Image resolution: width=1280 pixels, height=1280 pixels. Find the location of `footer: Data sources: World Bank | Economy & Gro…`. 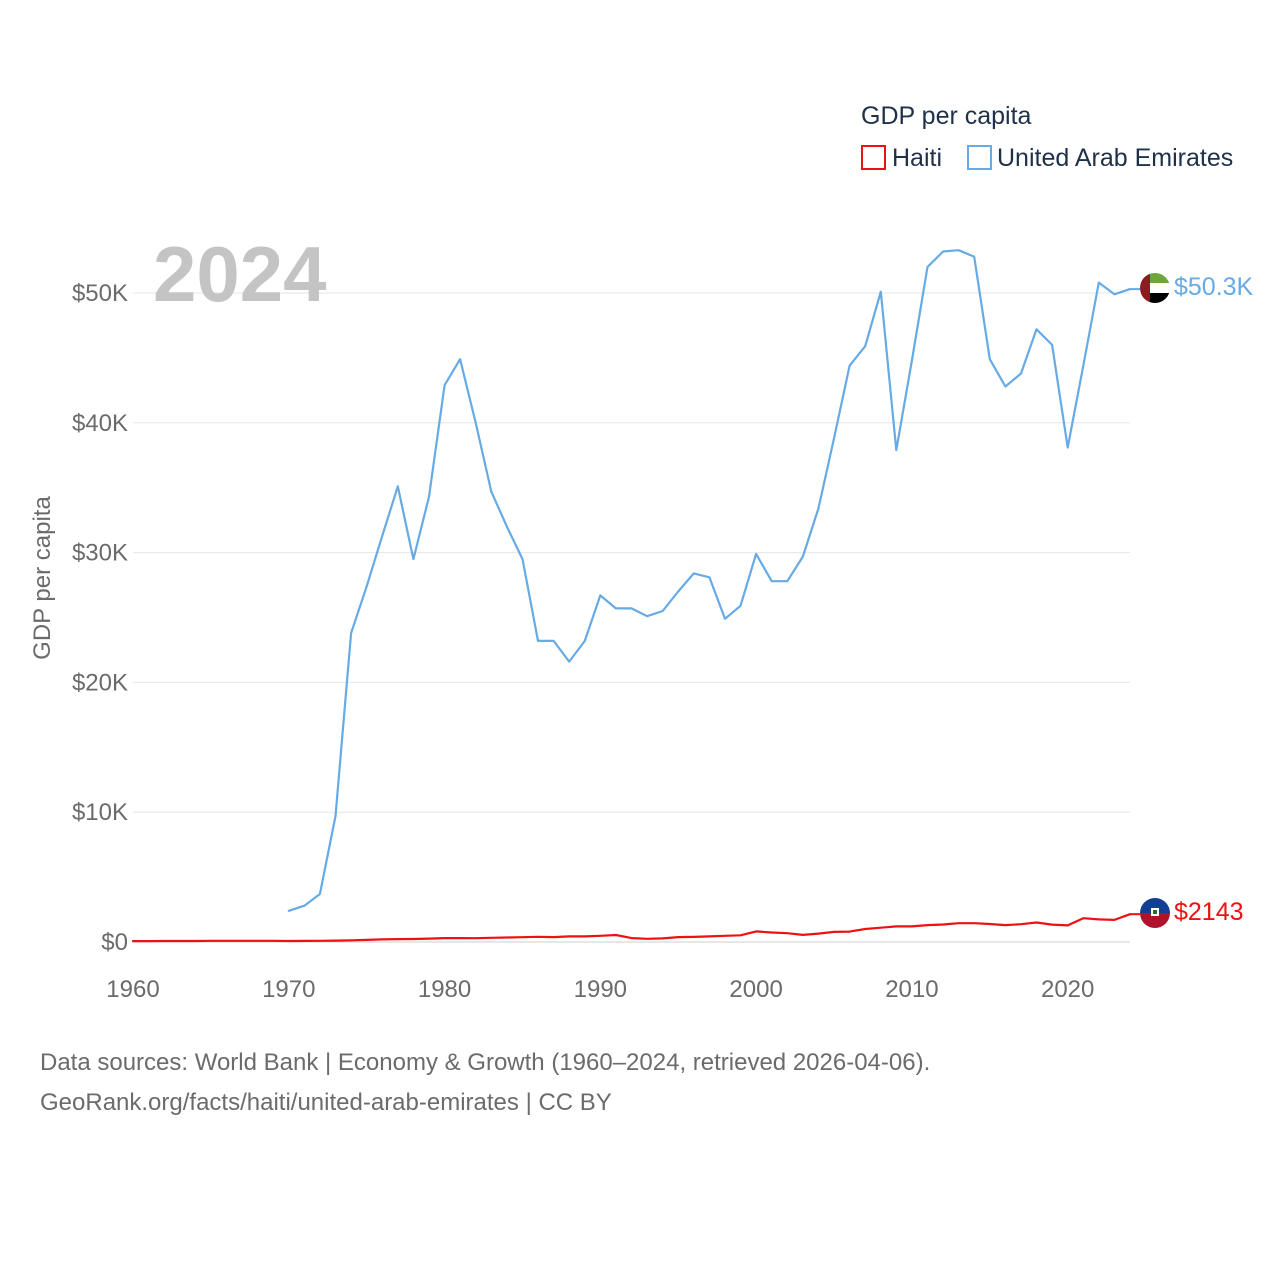

footer: Data sources: World Bank | Economy & Gro… is located at coordinates (485, 1083).